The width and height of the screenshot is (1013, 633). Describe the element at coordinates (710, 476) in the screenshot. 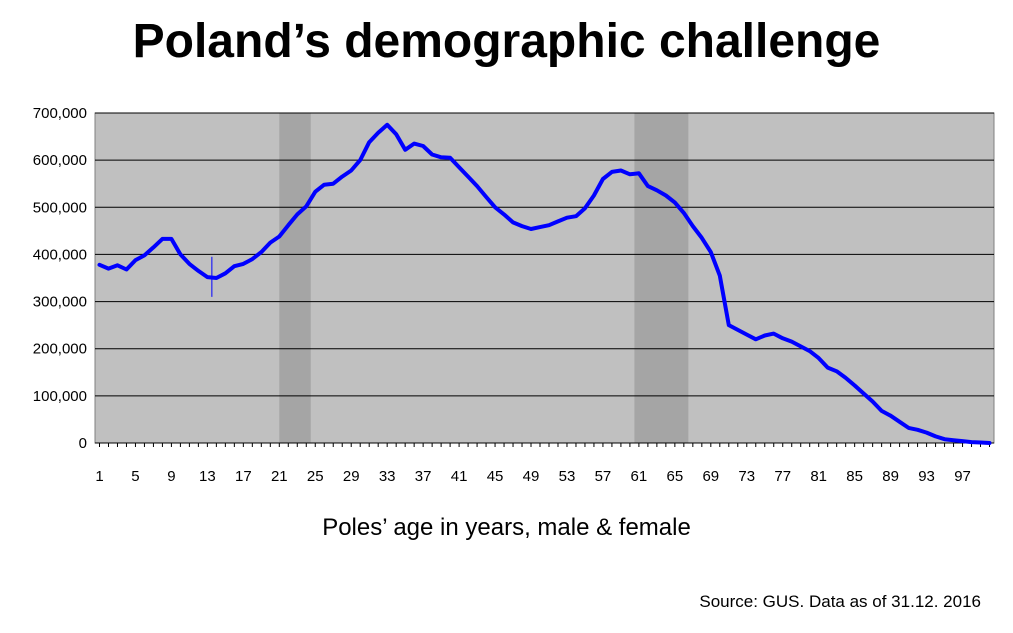

I see `x-tick-label: 69` at that location.